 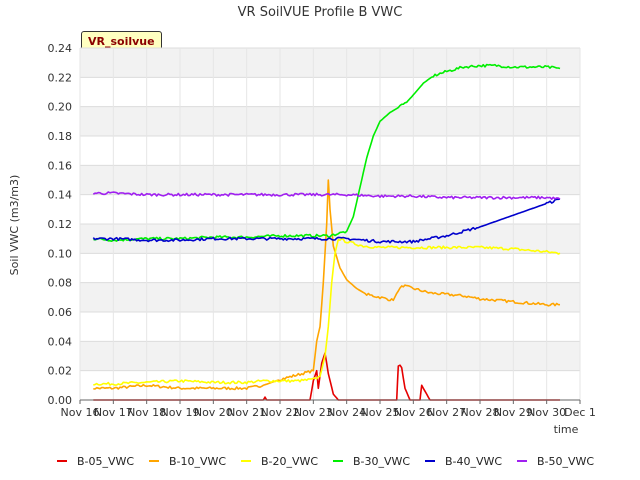 What do you see at coordinates (80, 412) in the screenshot?
I see `x-tick-label: Nov 16` at bounding box center [80, 412].